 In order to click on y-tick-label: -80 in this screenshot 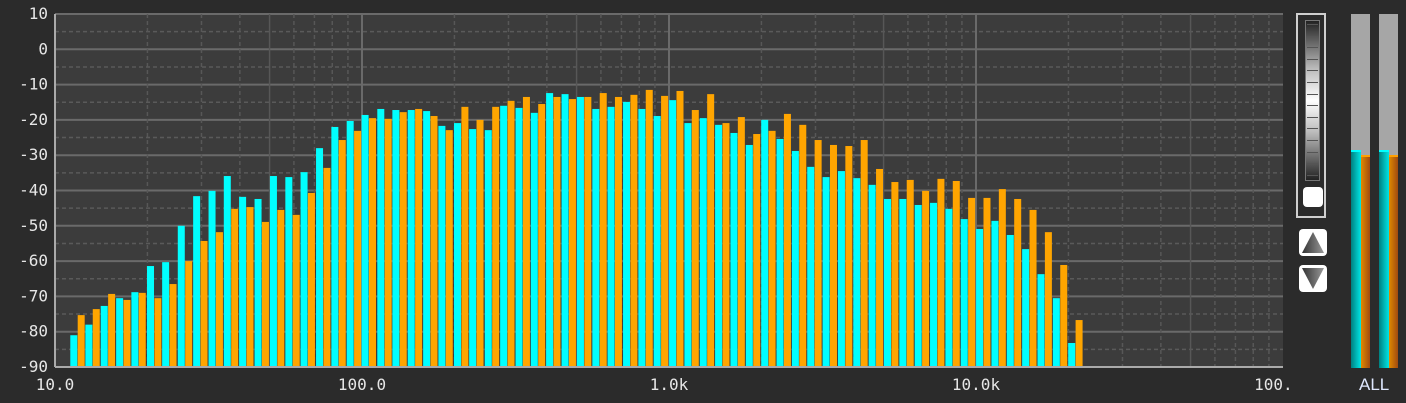, I will do `click(33, 331)`.